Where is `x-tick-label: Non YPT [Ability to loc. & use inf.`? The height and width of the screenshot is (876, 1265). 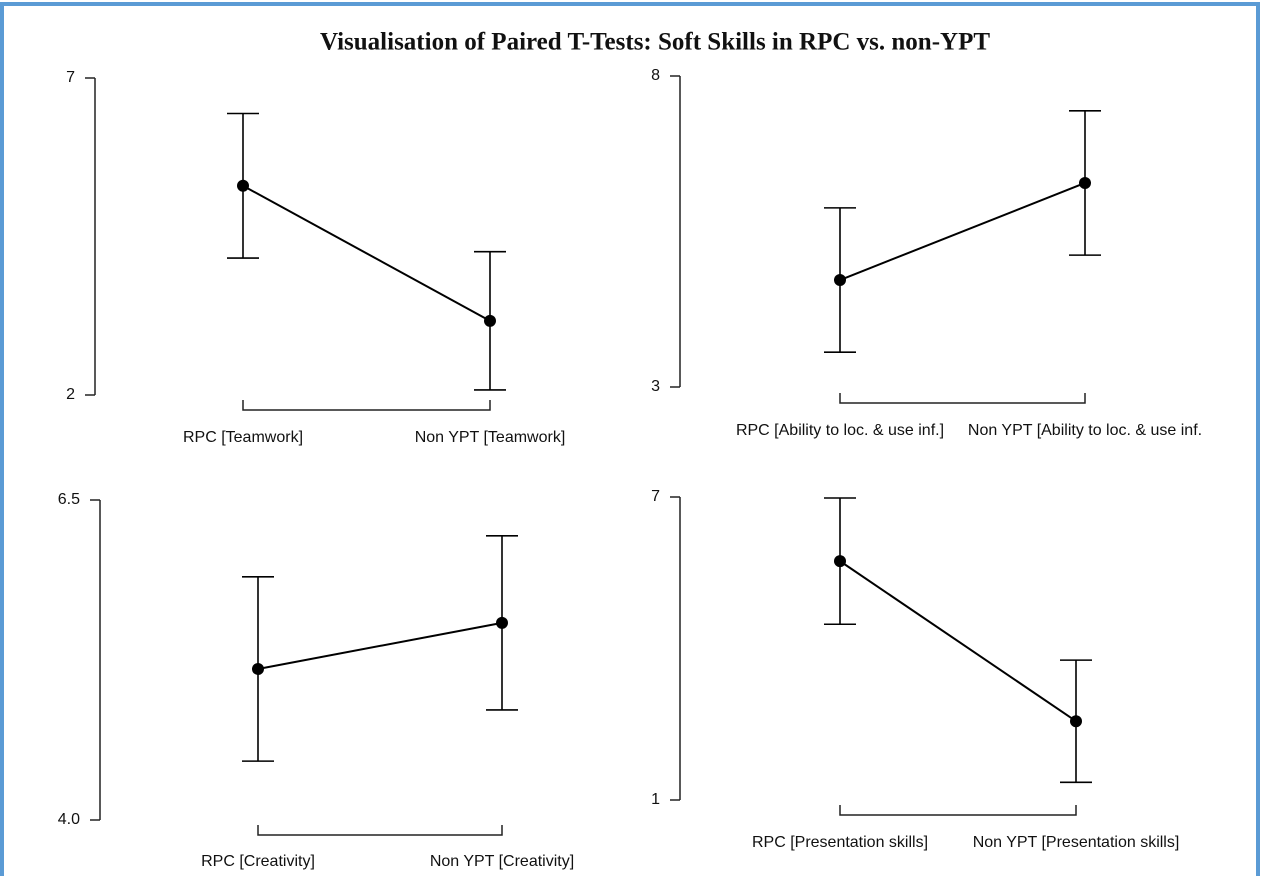
x-tick-label: Non YPT [Ability to loc. & use inf. is located at coordinates (1085, 430).